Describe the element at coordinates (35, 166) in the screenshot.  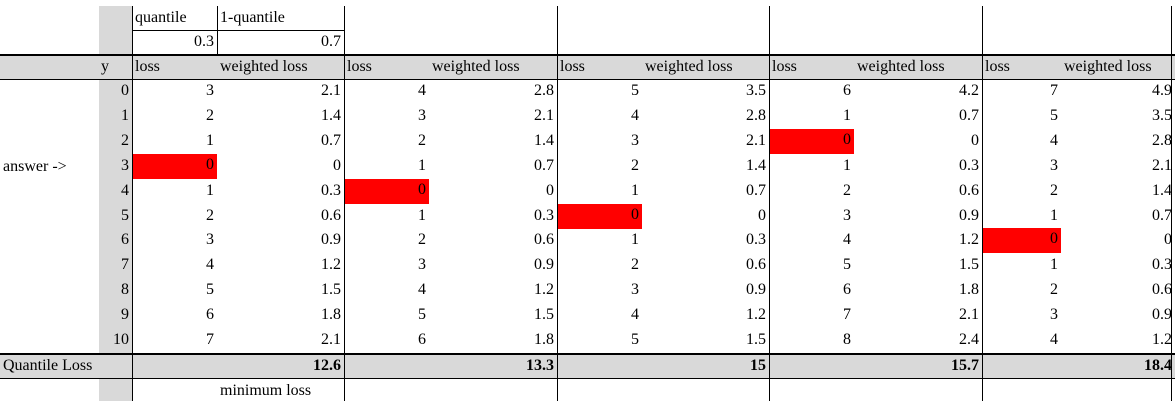
I see `answer-label: answer ->` at that location.